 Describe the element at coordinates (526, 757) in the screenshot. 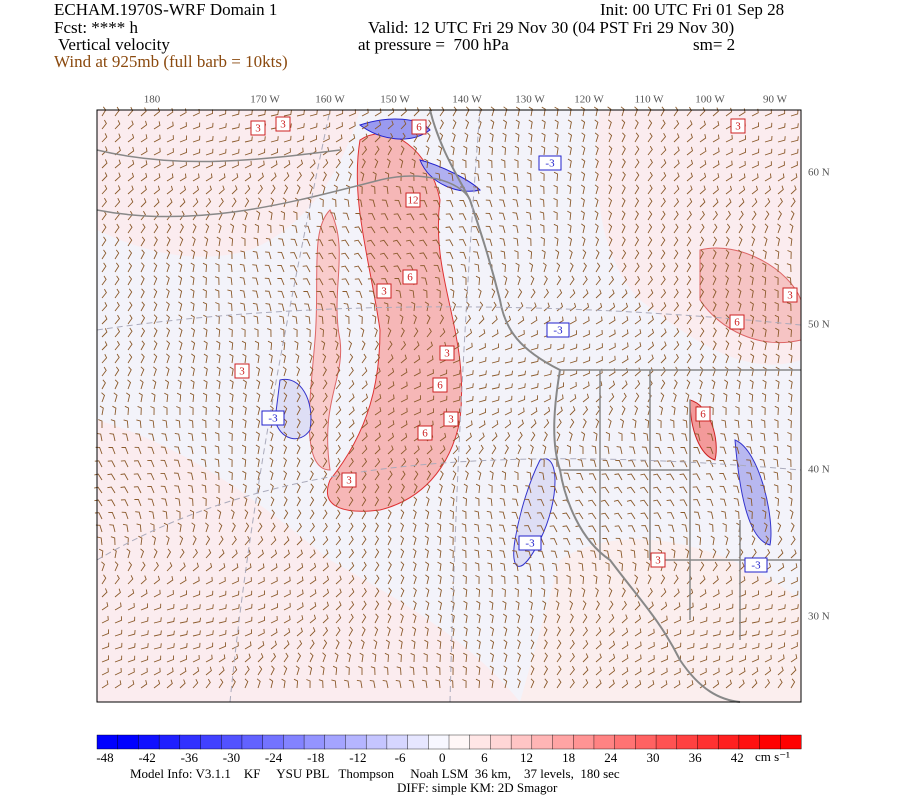

I see `colorbar-tick-label: 12` at that location.